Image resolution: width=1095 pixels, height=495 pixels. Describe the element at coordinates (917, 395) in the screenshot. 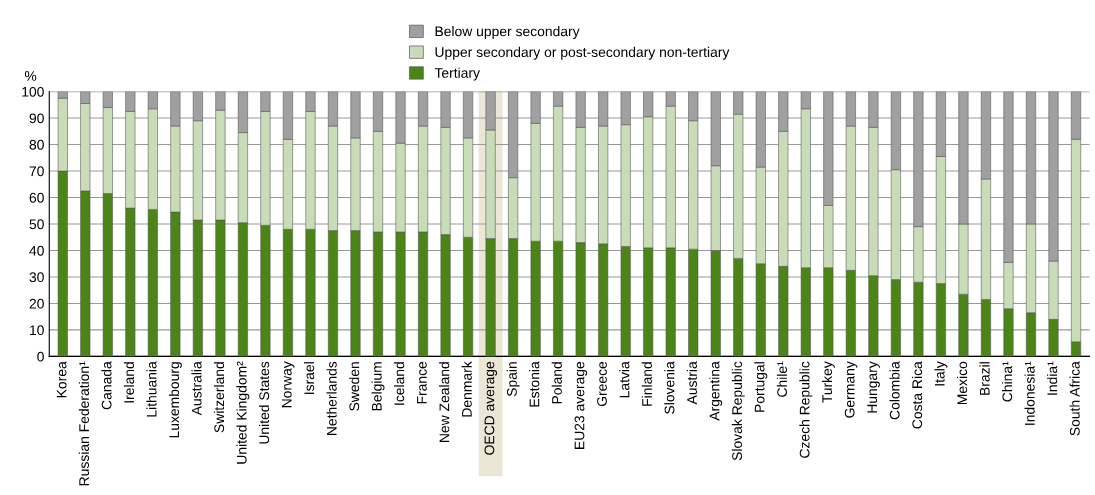

I see `x-tick-label: Costa Rica` at that location.